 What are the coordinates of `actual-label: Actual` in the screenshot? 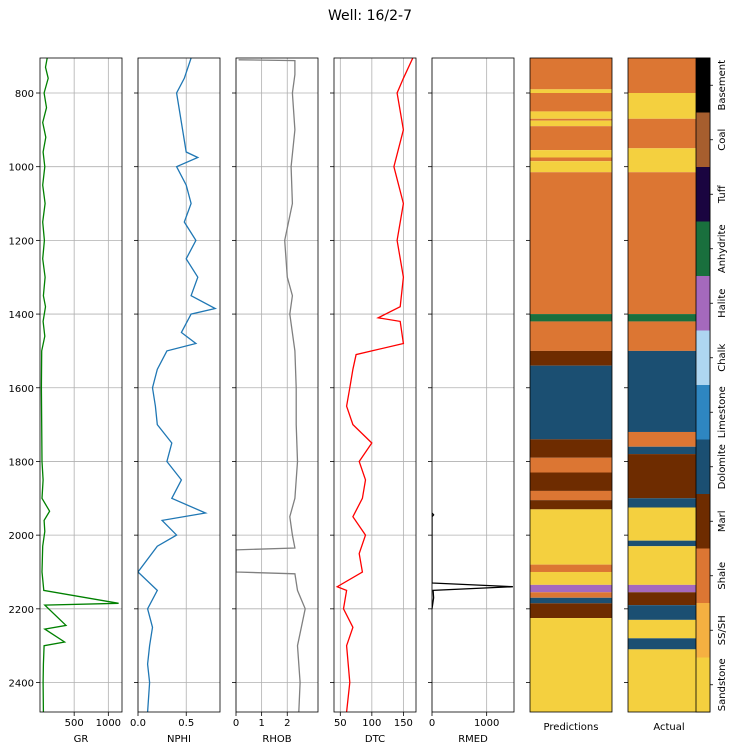 It's located at (668, 727).